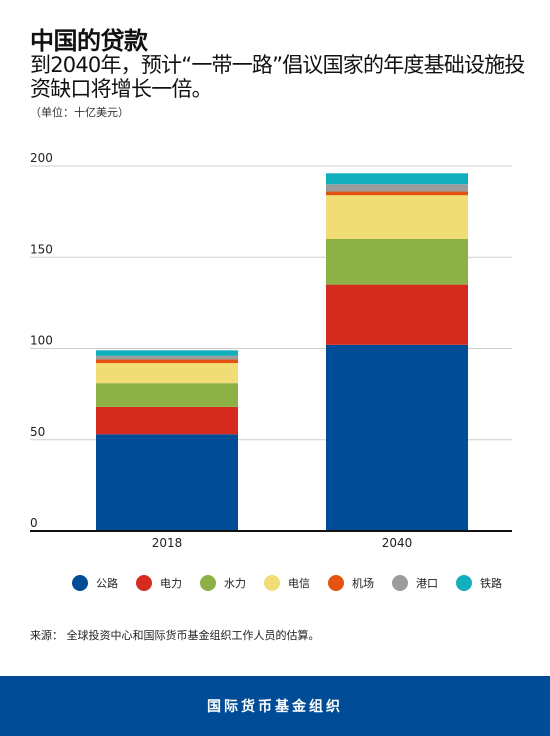 The height and width of the screenshot is (736, 550). I want to click on y-tick-label: 200, so click(41, 158).